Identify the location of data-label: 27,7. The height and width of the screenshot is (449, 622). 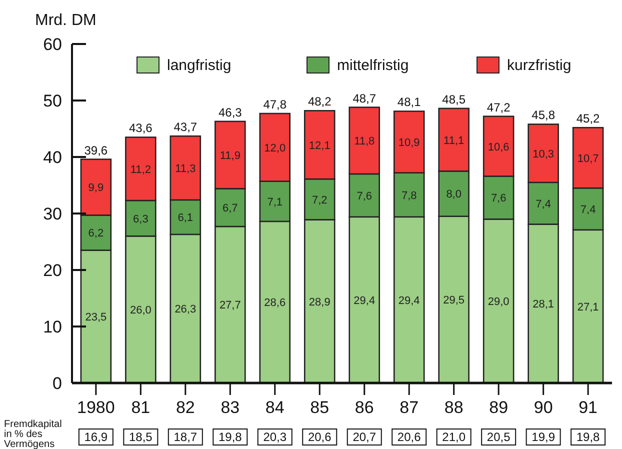
(230, 306).